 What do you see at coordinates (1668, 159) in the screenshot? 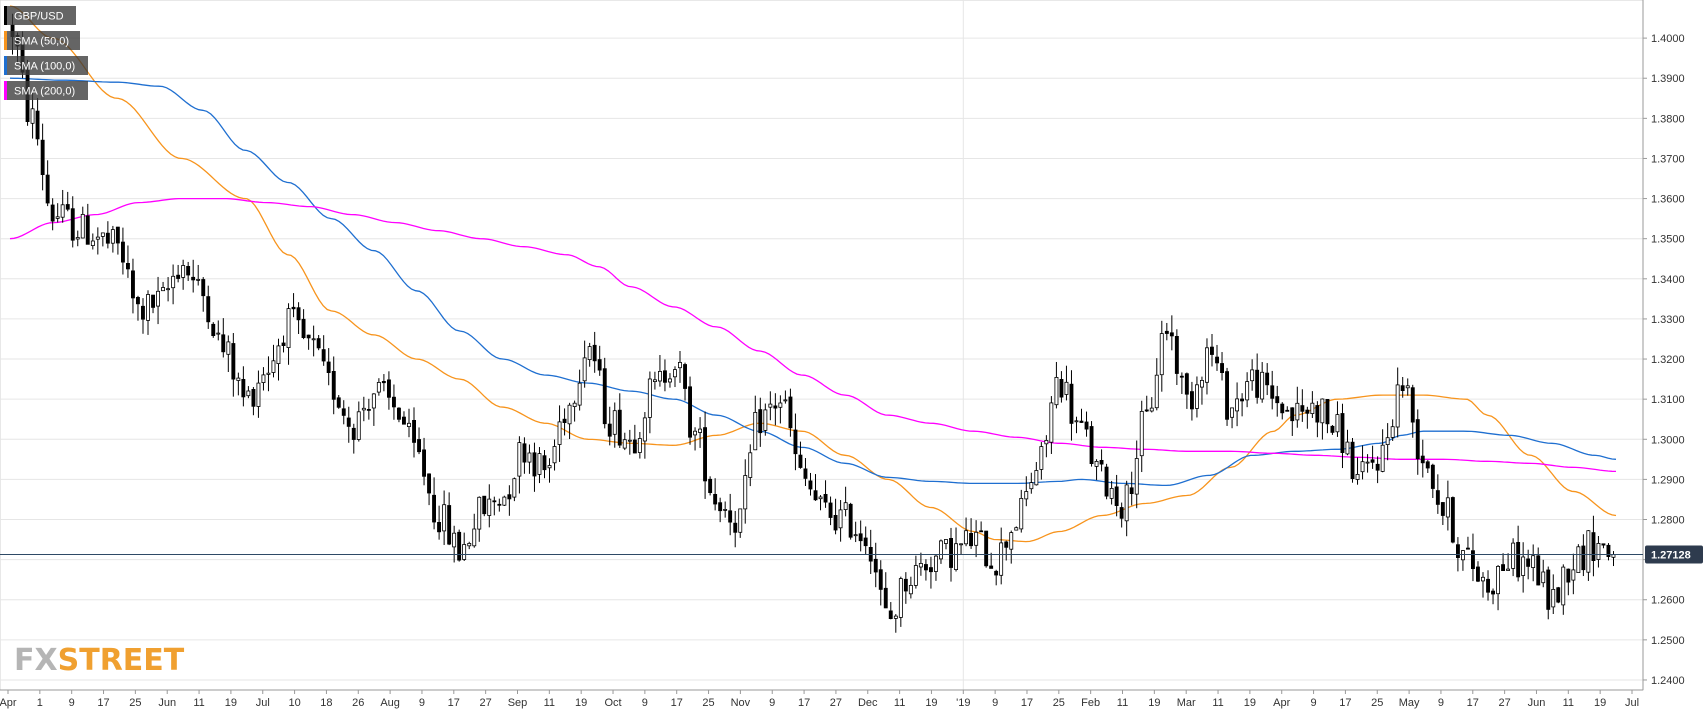
I see `y-tick-label: 1.3700` at bounding box center [1668, 159].